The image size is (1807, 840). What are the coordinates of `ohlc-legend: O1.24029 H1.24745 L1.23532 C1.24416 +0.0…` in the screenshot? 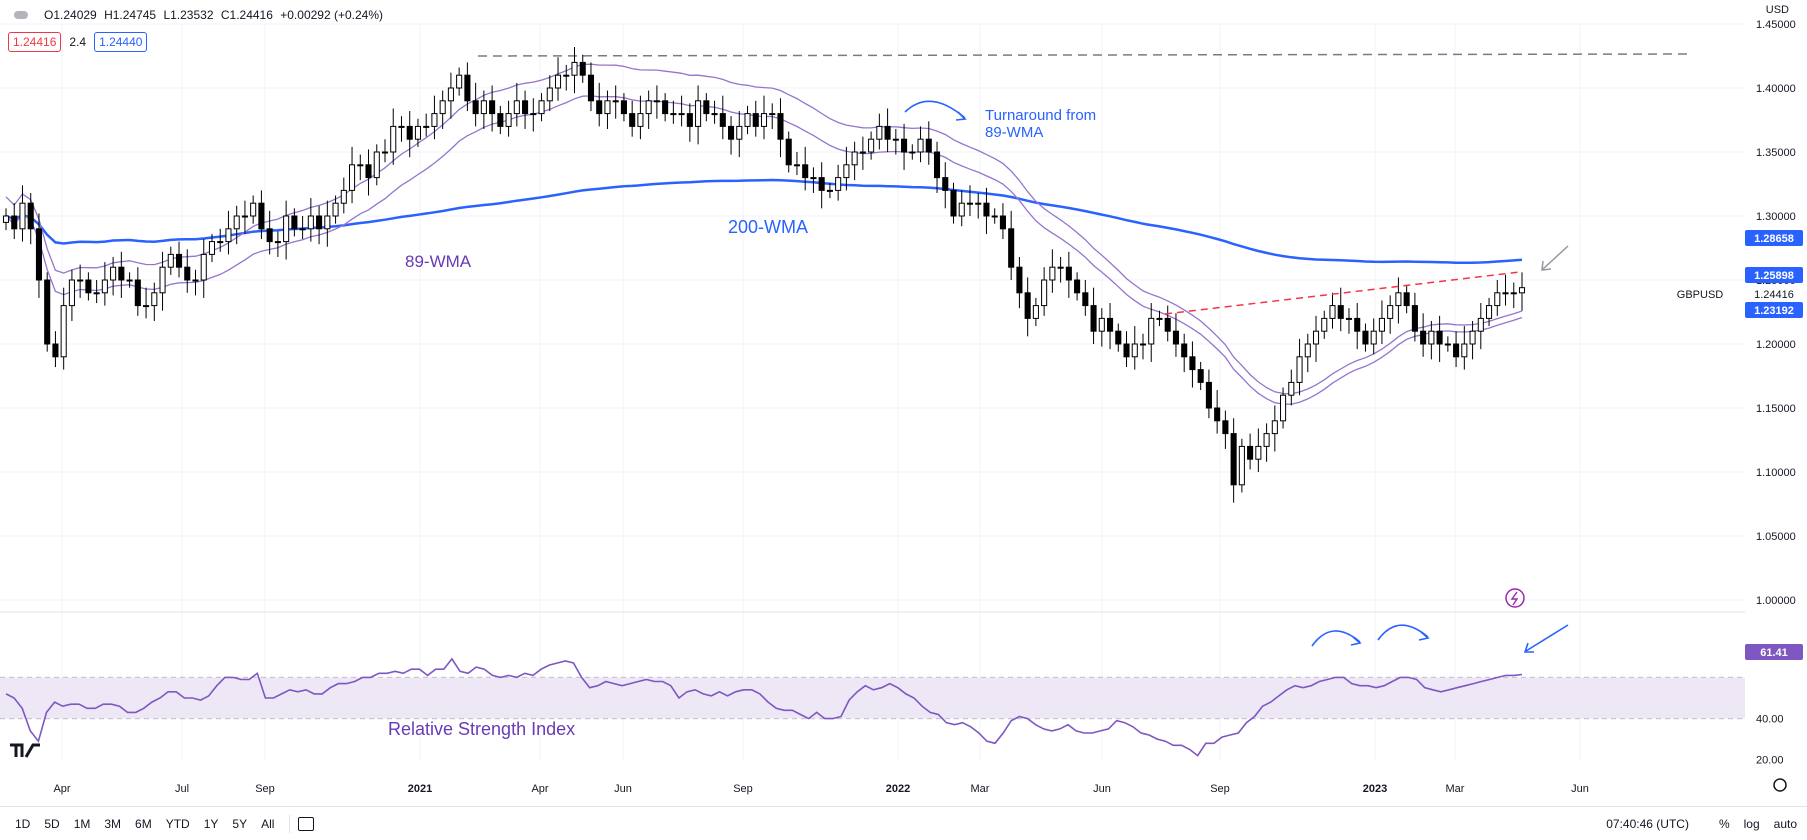 It's located at (200, 15).